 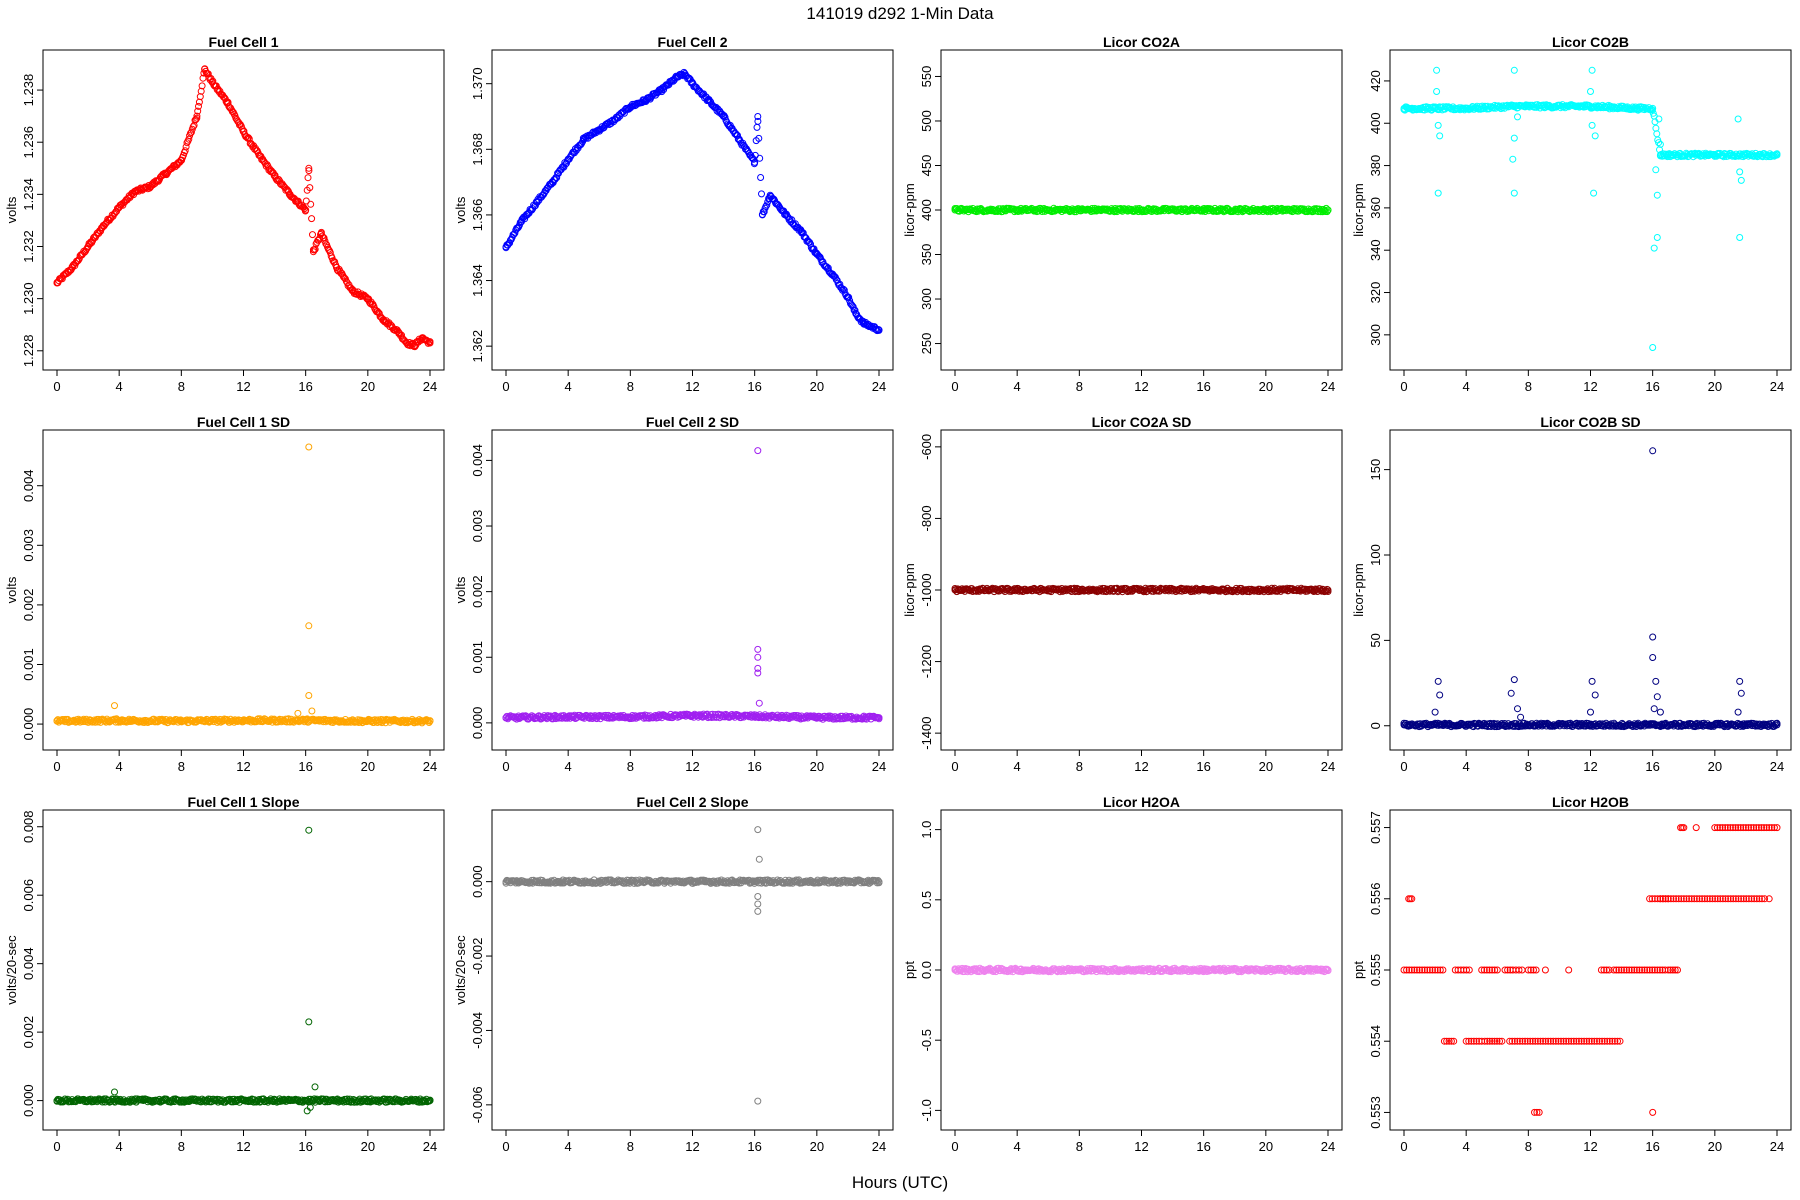 I want to click on y-tick-label: 400, so click(x=1375, y=123).